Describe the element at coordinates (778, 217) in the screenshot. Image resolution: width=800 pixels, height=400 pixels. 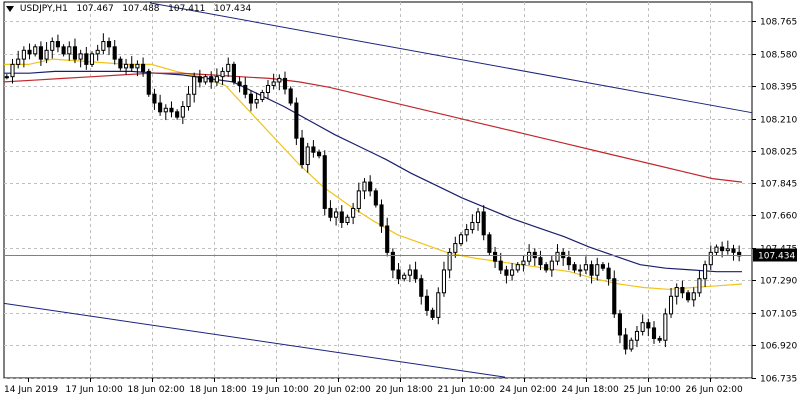
I see `y-tick-label: 107.660` at that location.